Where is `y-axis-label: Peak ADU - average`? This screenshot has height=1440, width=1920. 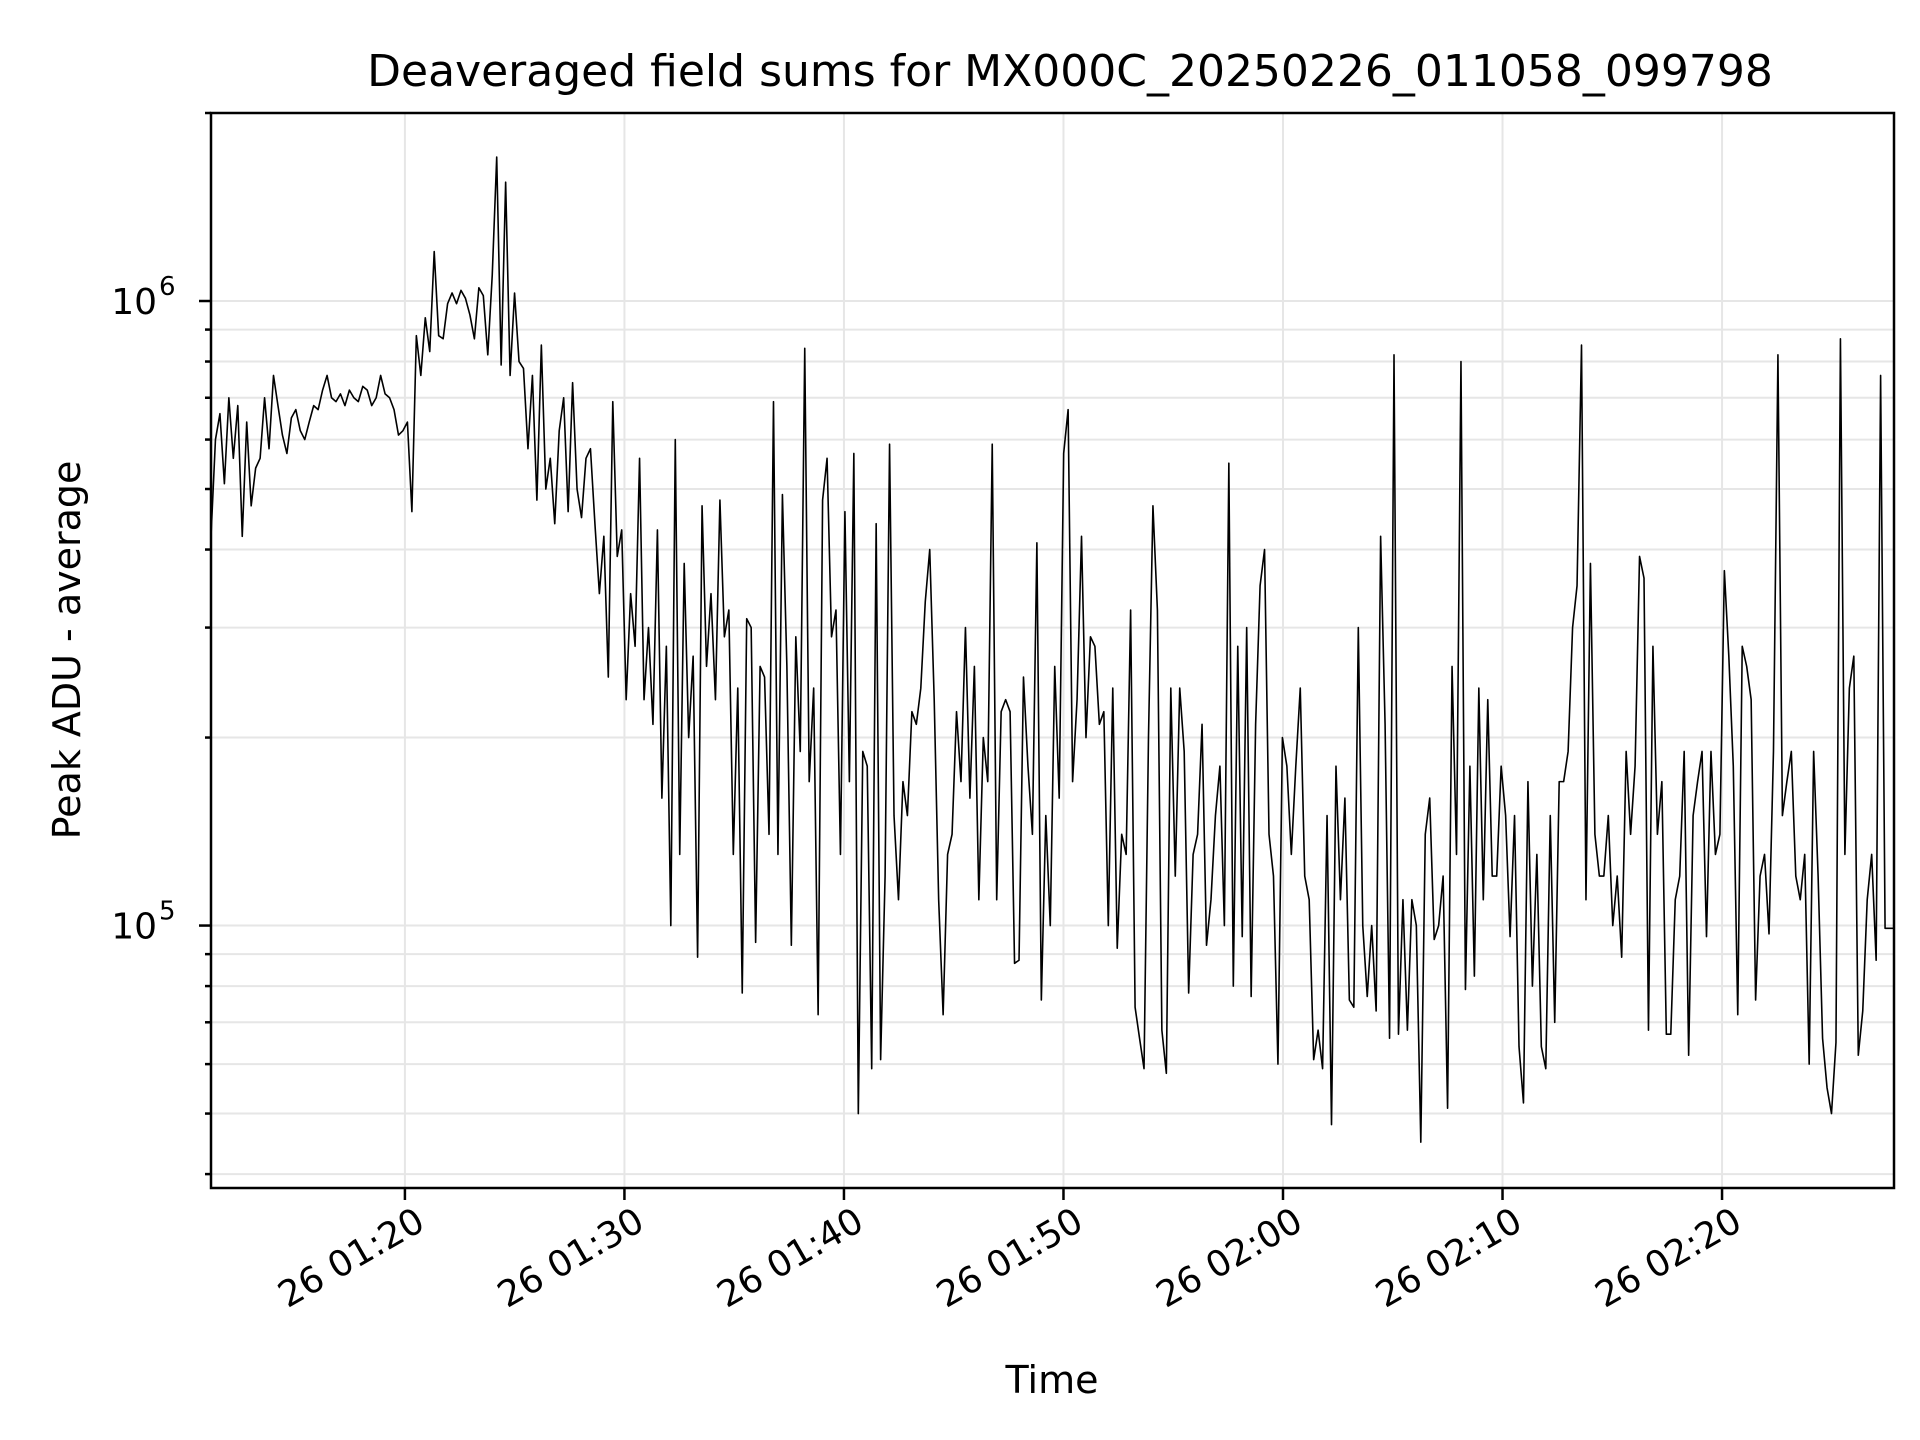 y-axis-label: Peak ADU - average is located at coordinates (67, 650).